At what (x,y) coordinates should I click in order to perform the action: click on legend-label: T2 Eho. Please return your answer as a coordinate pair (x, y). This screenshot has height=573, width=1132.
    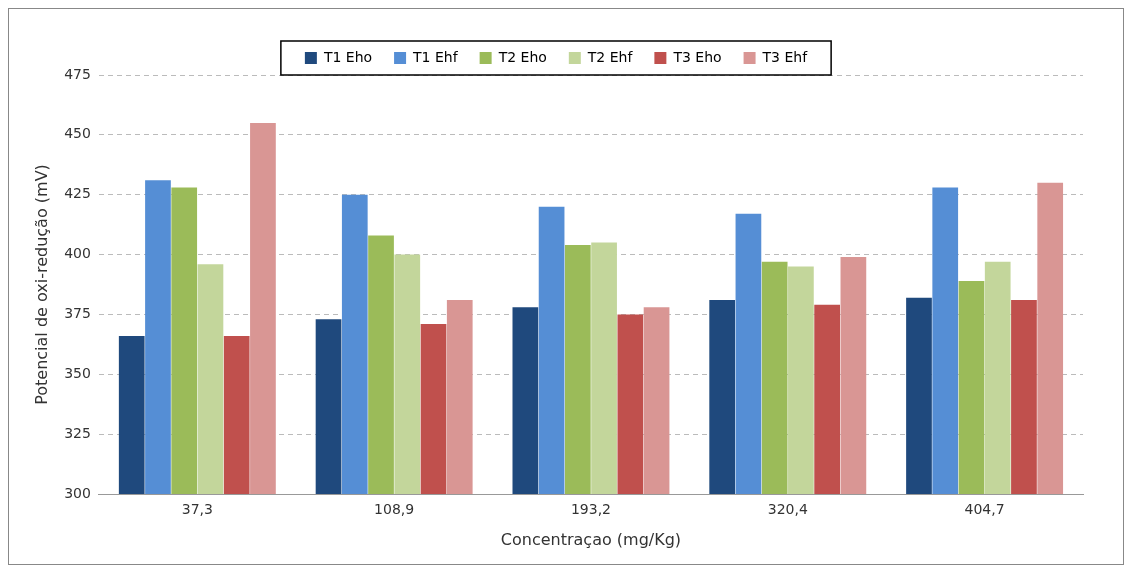
    Looking at the image, I should click on (522, 56).